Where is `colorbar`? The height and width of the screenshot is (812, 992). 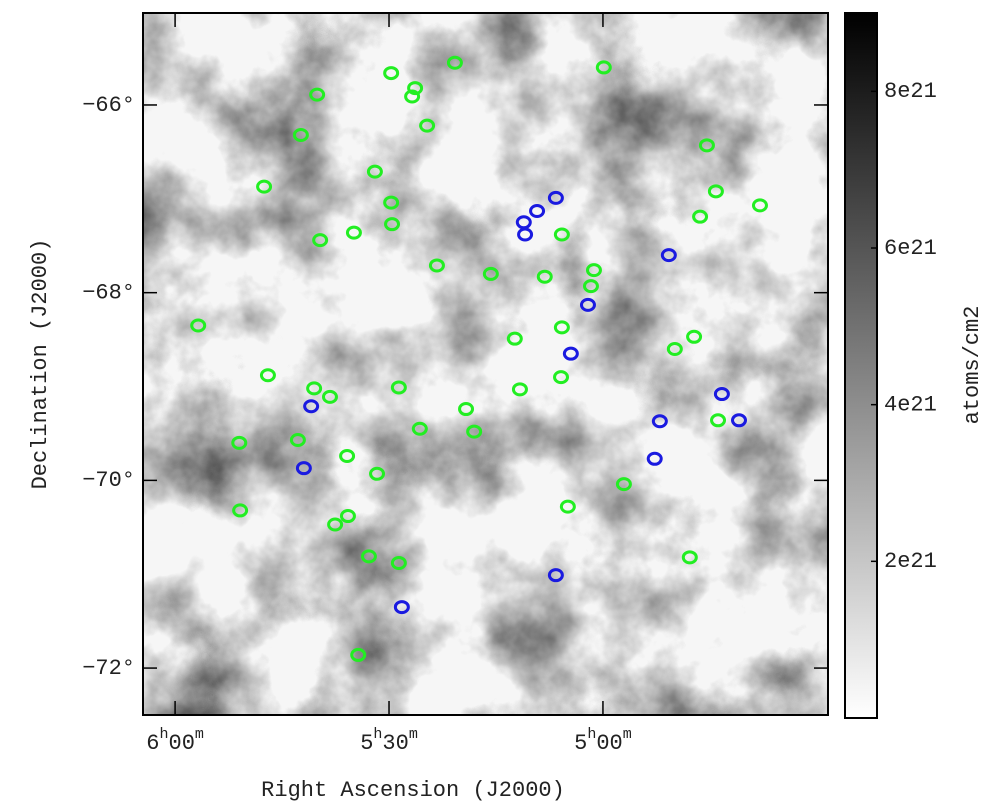
colorbar is located at coordinates (861, 365).